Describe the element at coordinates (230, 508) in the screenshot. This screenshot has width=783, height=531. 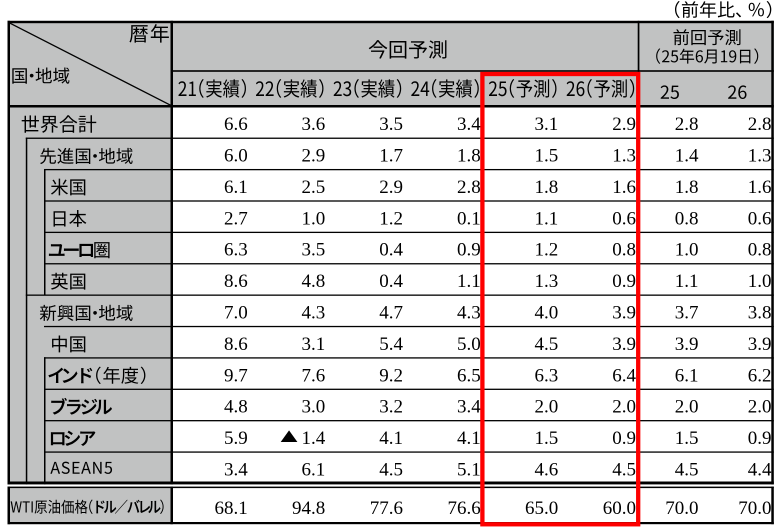
I see `svg-text: 68.1` at that location.